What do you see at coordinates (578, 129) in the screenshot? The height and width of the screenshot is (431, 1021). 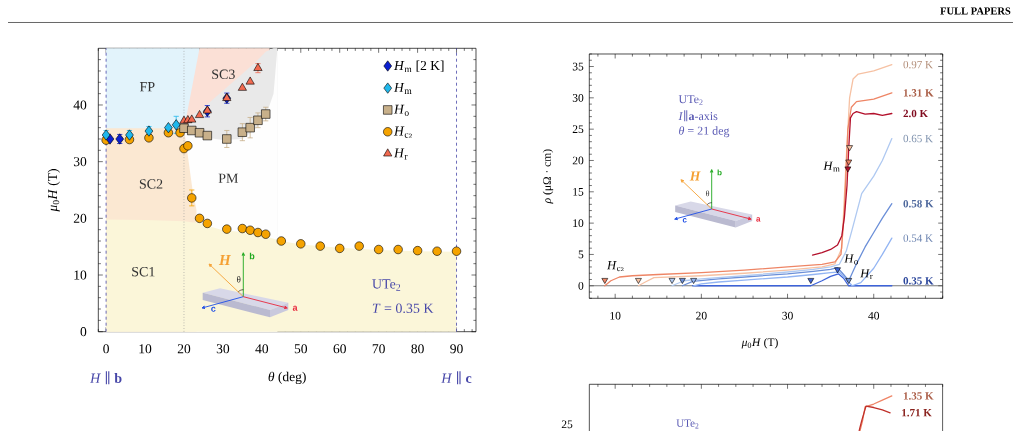 I see `y-tick-label: 25` at bounding box center [578, 129].